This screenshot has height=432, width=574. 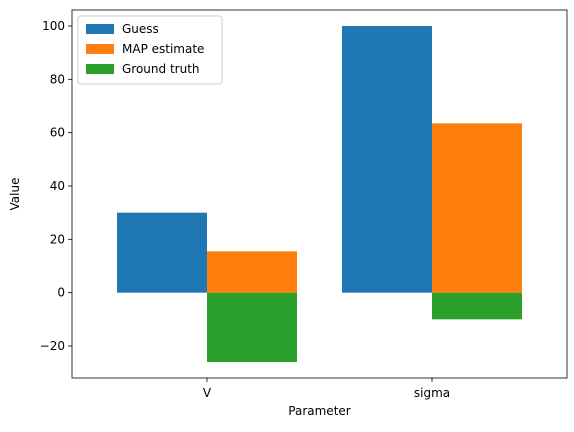 I want to click on x-axis-title: Parameter, so click(x=319, y=411).